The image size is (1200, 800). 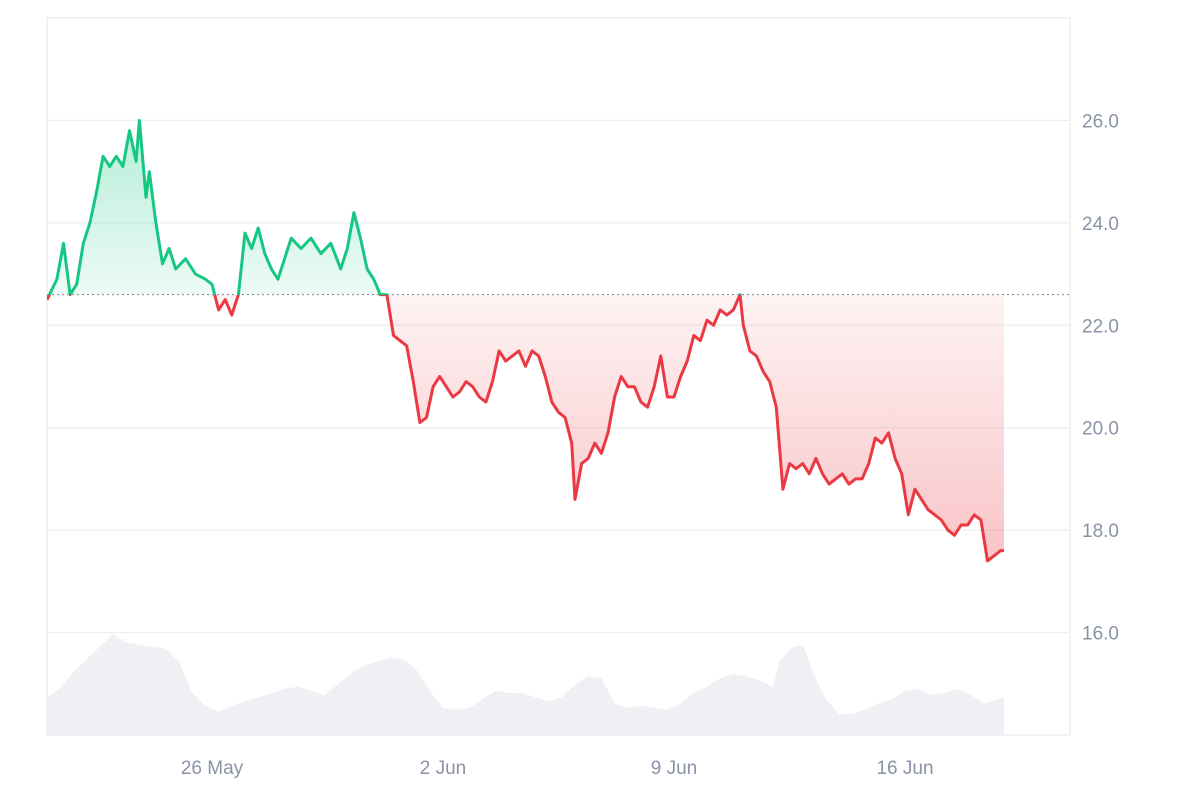 What do you see at coordinates (443, 768) in the screenshot?
I see `x-tick-label: 2 Jun` at bounding box center [443, 768].